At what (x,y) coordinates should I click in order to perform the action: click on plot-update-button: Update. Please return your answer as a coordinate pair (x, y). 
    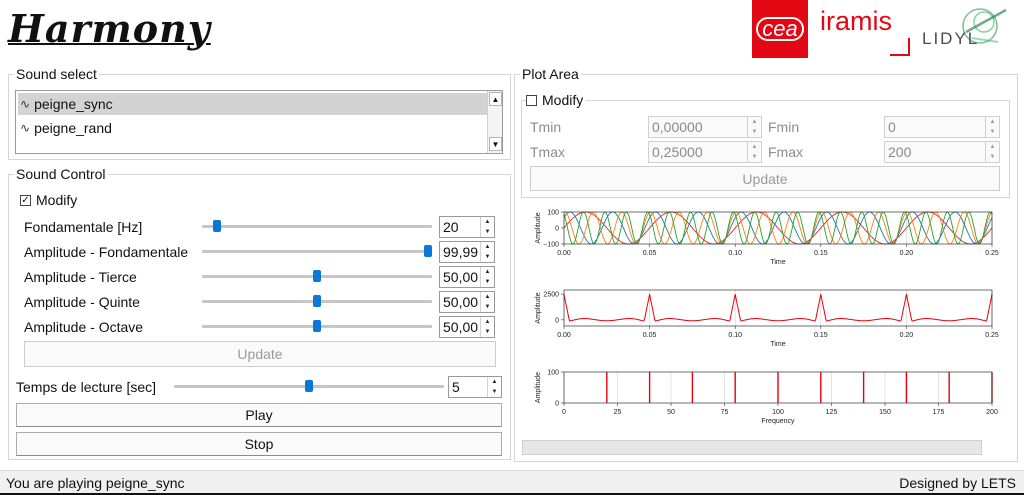
    Looking at the image, I should click on (765, 178).